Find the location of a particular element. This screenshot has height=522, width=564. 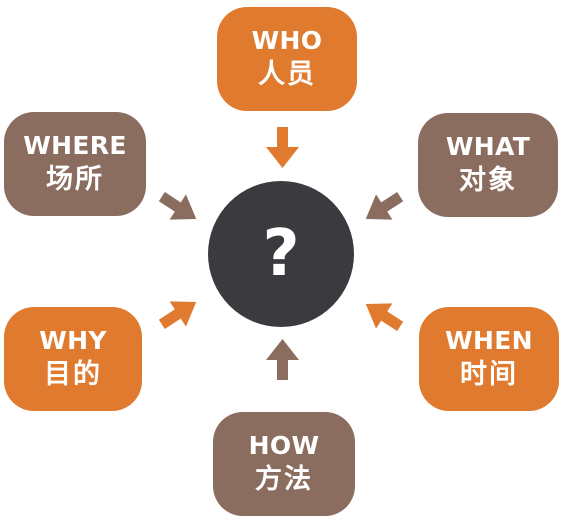

node-who: WHO 人员 is located at coordinates (287, 59).